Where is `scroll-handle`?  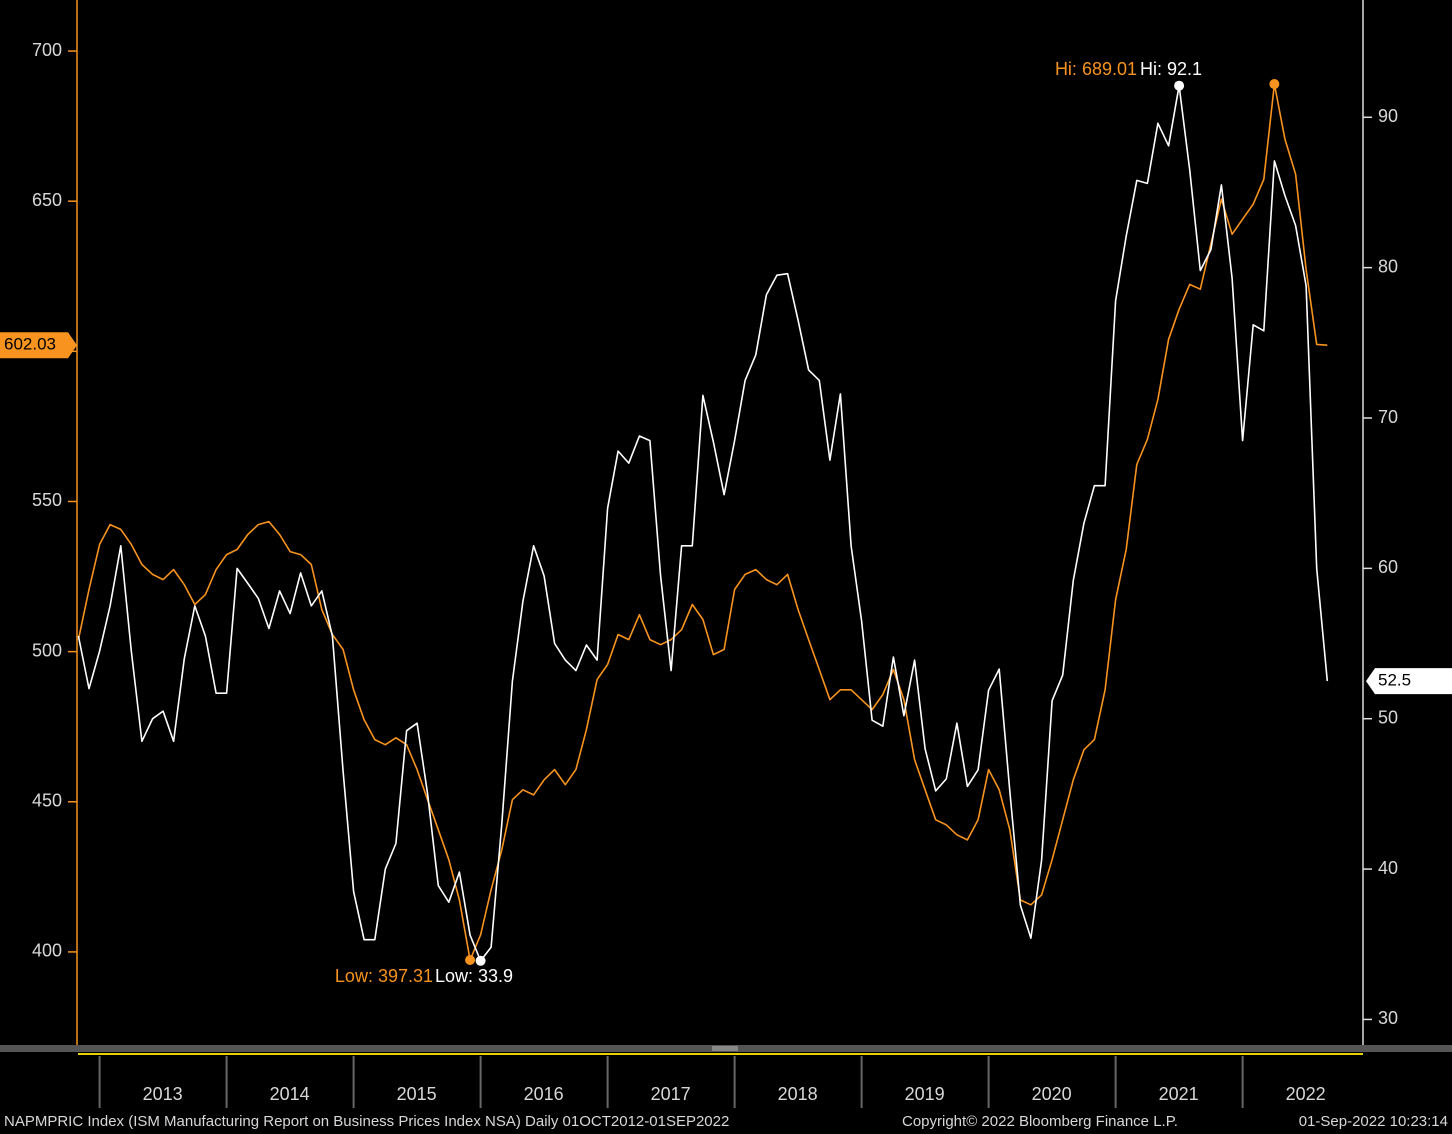
scroll-handle is located at coordinates (725, 1048).